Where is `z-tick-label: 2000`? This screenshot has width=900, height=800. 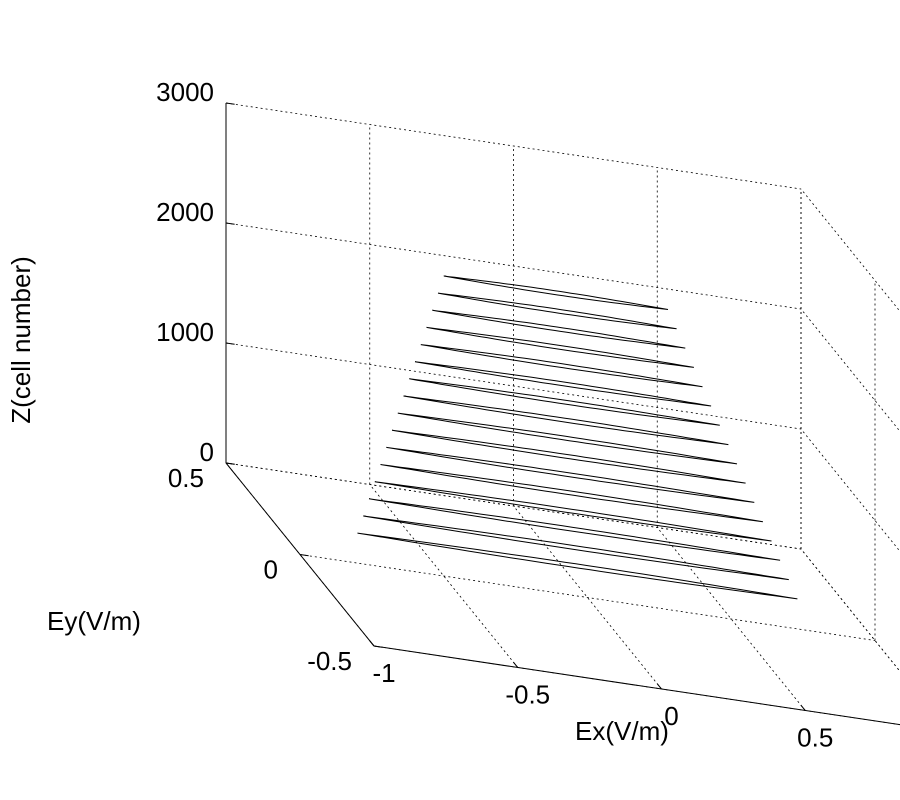
z-tick-label: 2000 is located at coordinates (185, 212).